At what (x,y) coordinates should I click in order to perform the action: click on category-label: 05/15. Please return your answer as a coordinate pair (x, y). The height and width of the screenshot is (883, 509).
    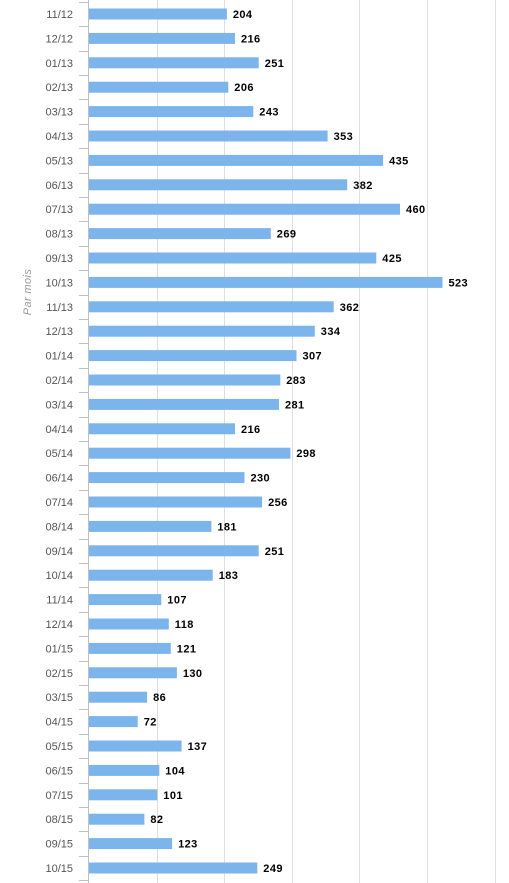
    Looking at the image, I should click on (59, 747).